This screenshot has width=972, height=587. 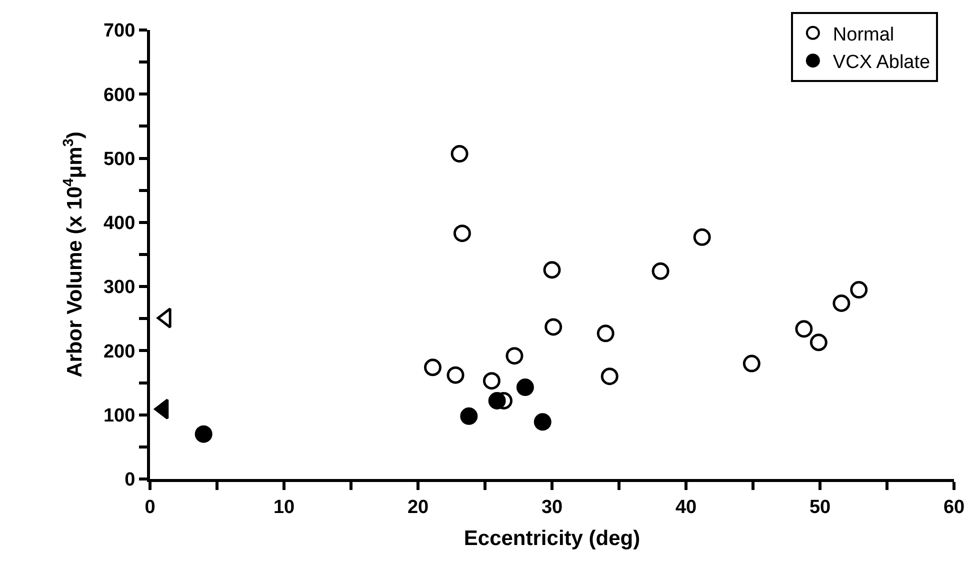 What do you see at coordinates (552, 538) in the screenshot?
I see `x-axis-title: Eccentricity (deg)` at bounding box center [552, 538].